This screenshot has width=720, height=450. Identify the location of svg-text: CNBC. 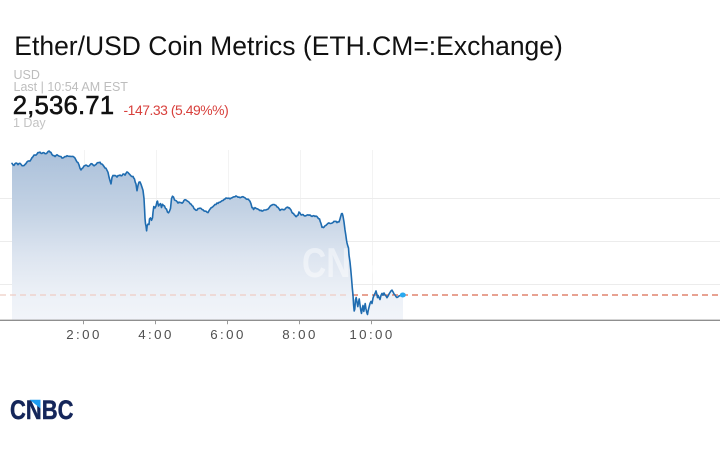
(42, 410).